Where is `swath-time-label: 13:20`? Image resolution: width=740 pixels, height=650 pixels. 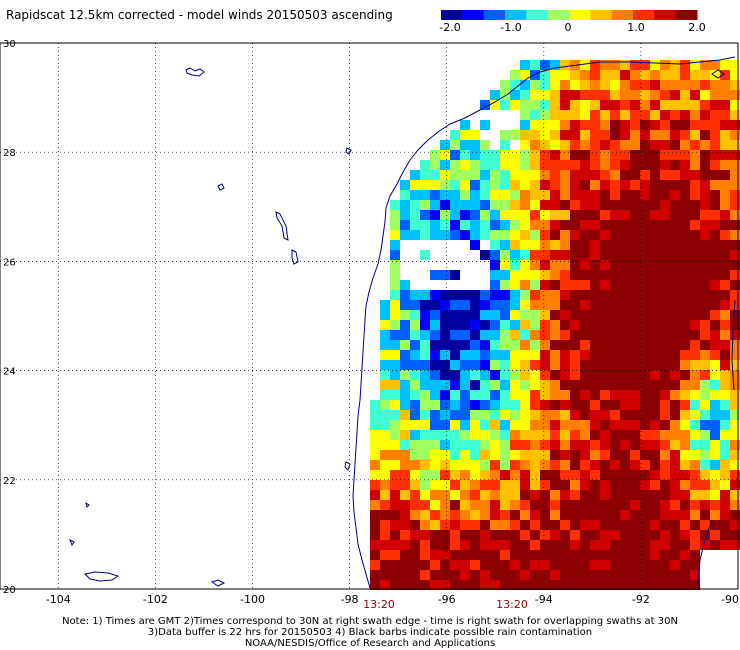
swath-time-label: 13:20 is located at coordinates (512, 604).